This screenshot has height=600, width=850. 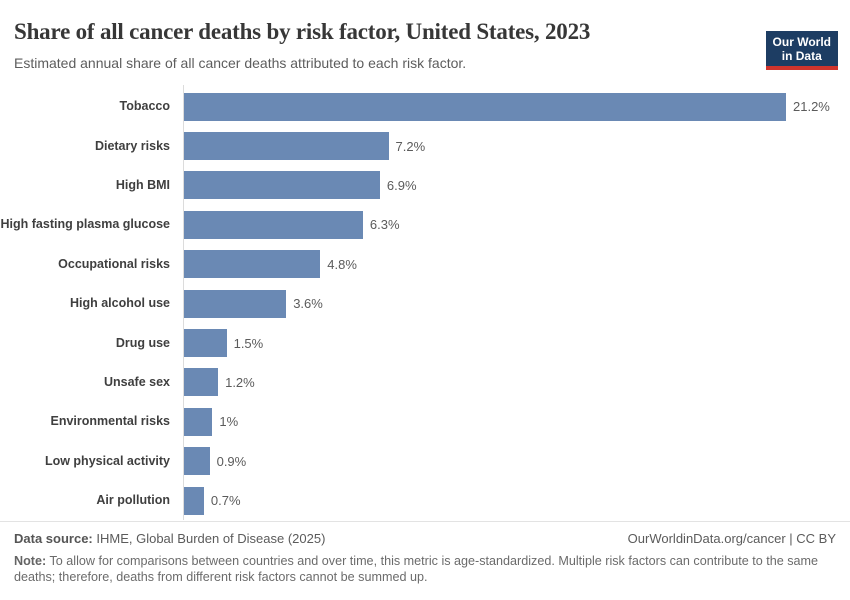 What do you see at coordinates (183, 303) in the screenshot?
I see `y-axis-line` at bounding box center [183, 303].